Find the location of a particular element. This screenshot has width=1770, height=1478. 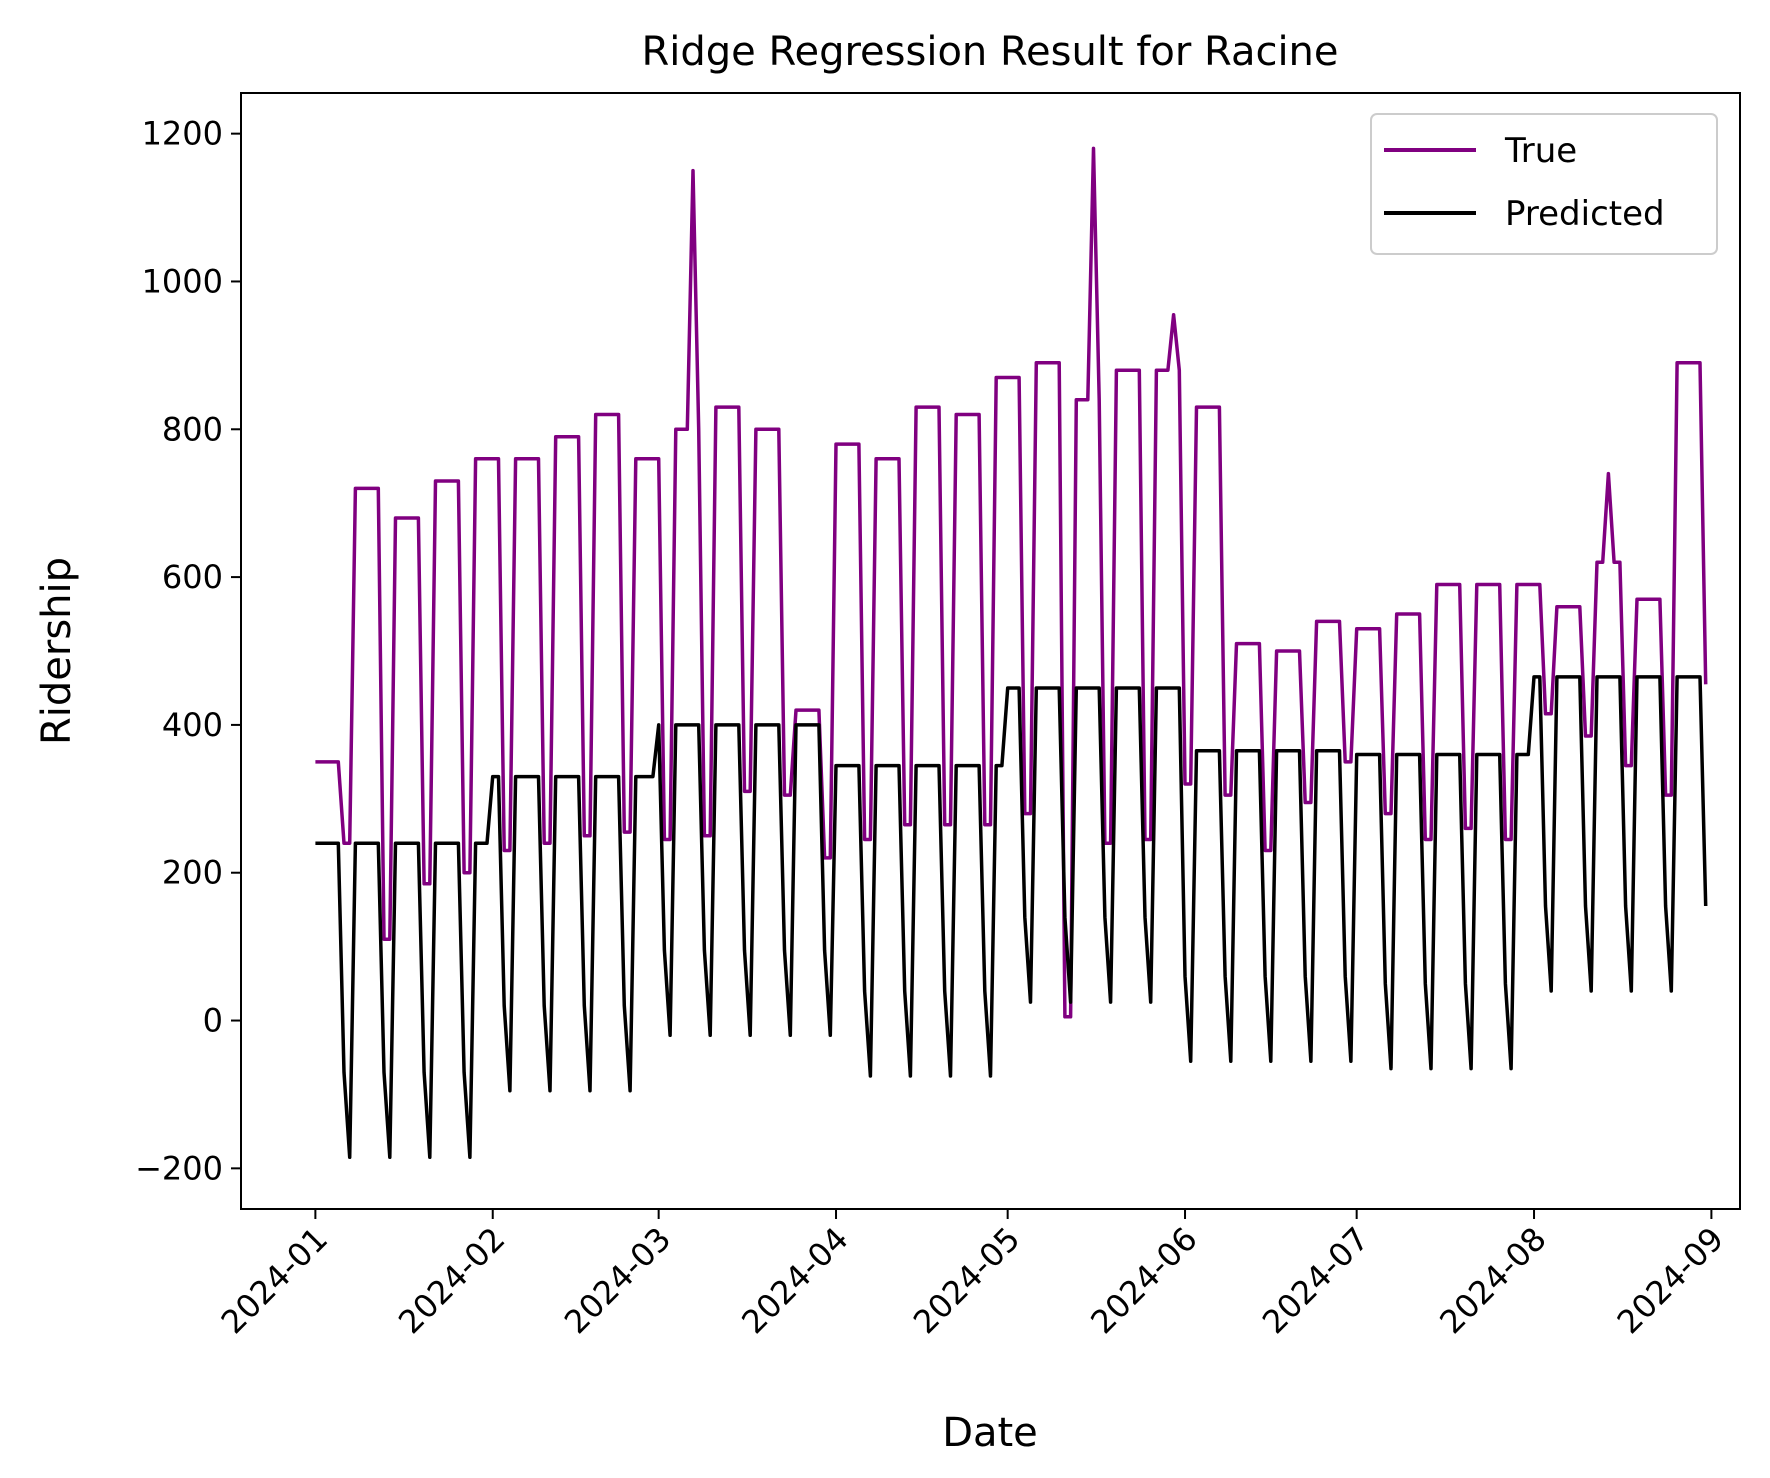

y-tick-label: 200 is located at coordinates (192, 873).